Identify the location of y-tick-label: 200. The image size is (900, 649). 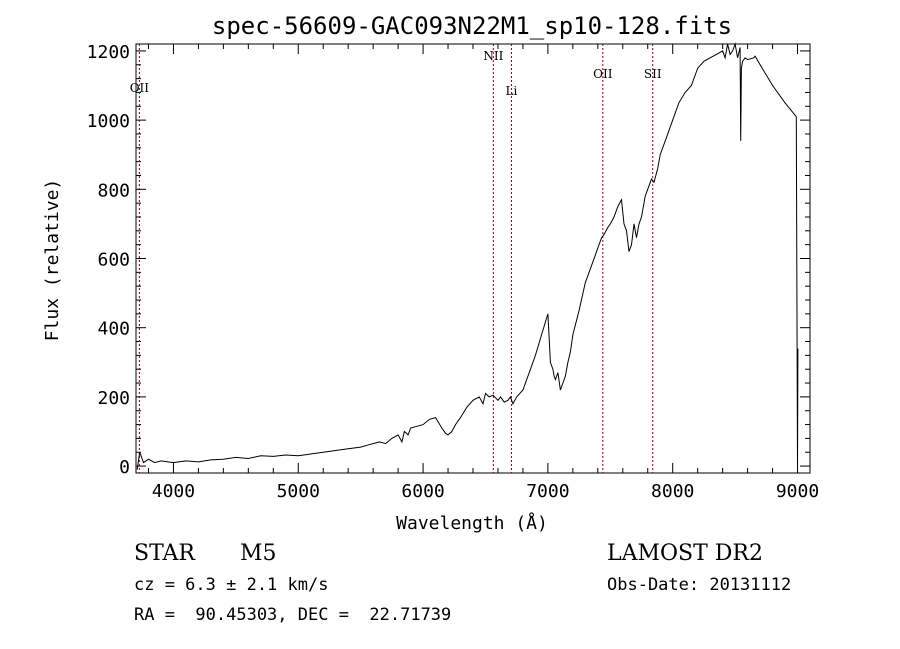
(113, 398).